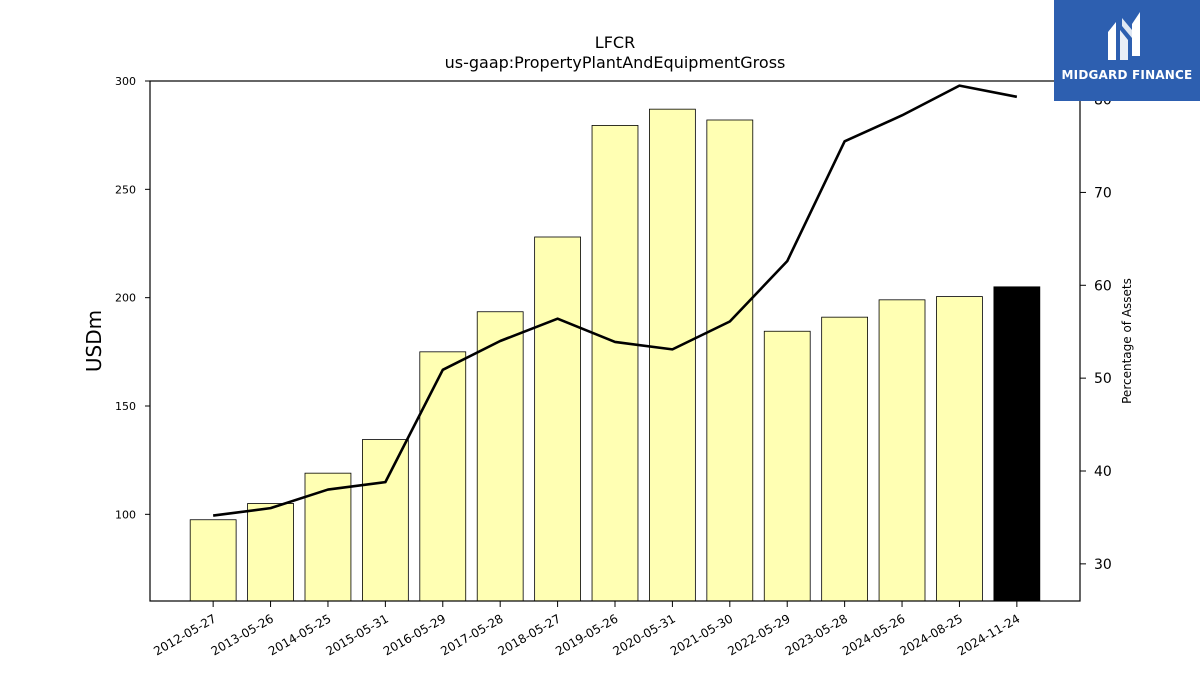 The width and height of the screenshot is (1200, 675). Describe the element at coordinates (1127, 341) in the screenshot. I see `y2-axis-label: Percentage of Assets` at that location.